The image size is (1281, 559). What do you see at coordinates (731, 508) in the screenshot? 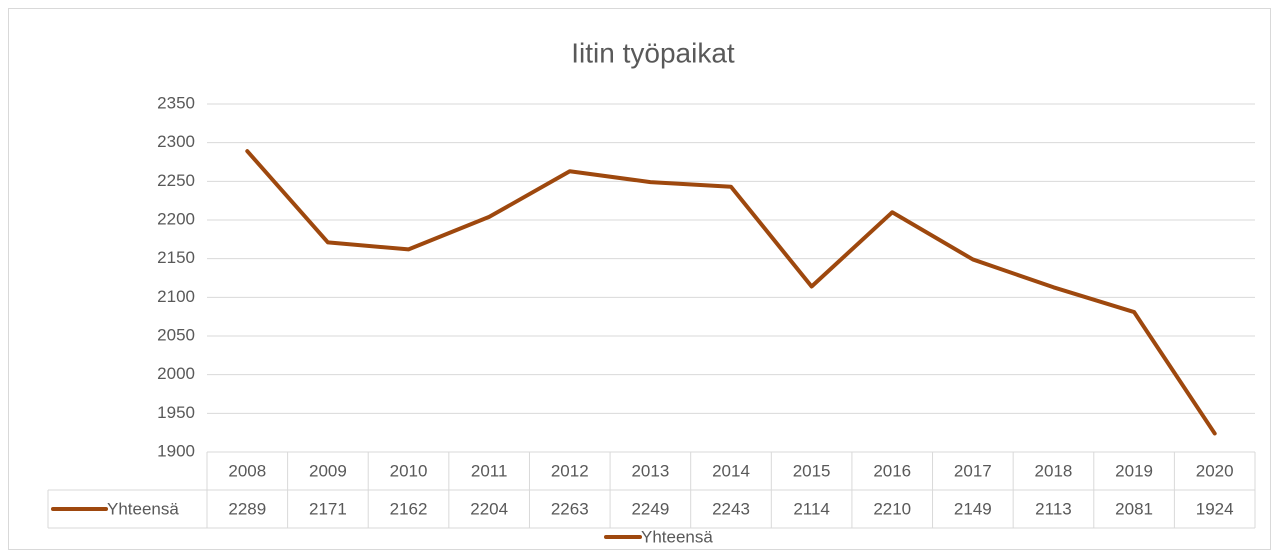
I see `table-value: 2243` at bounding box center [731, 508].